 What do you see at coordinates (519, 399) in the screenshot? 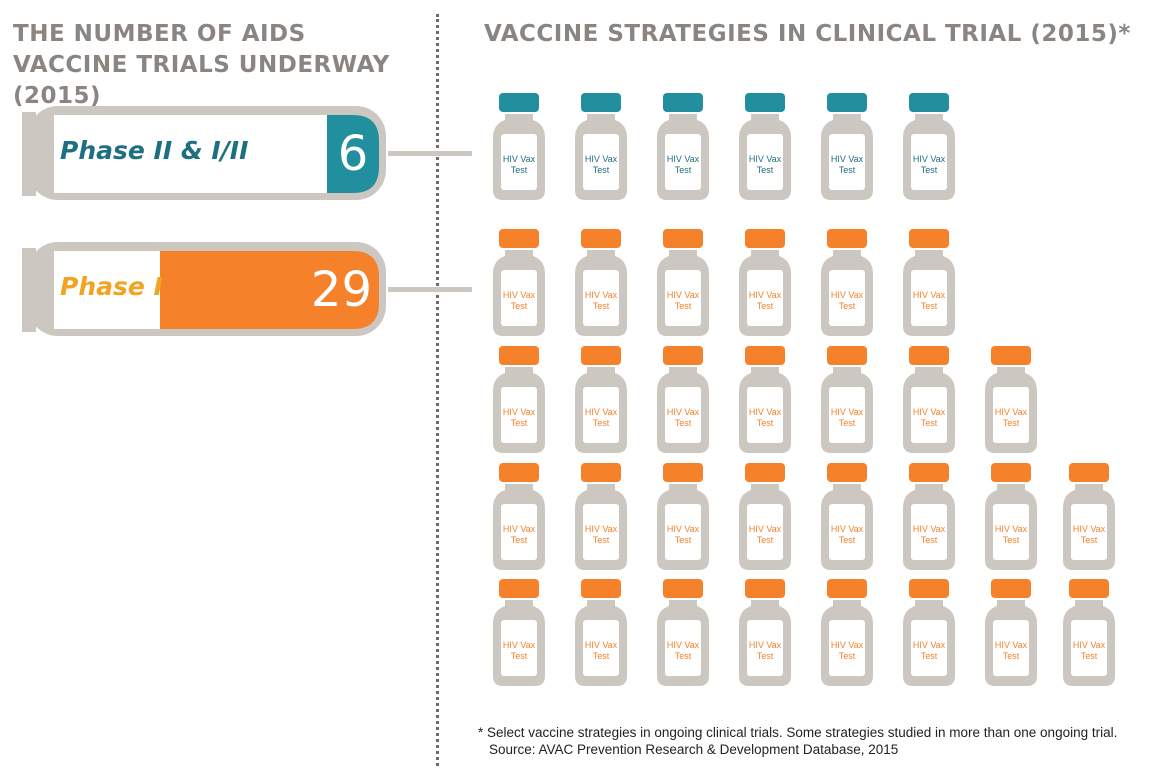
I see `vial-phase1-7: HIV Vax Test` at bounding box center [519, 399].